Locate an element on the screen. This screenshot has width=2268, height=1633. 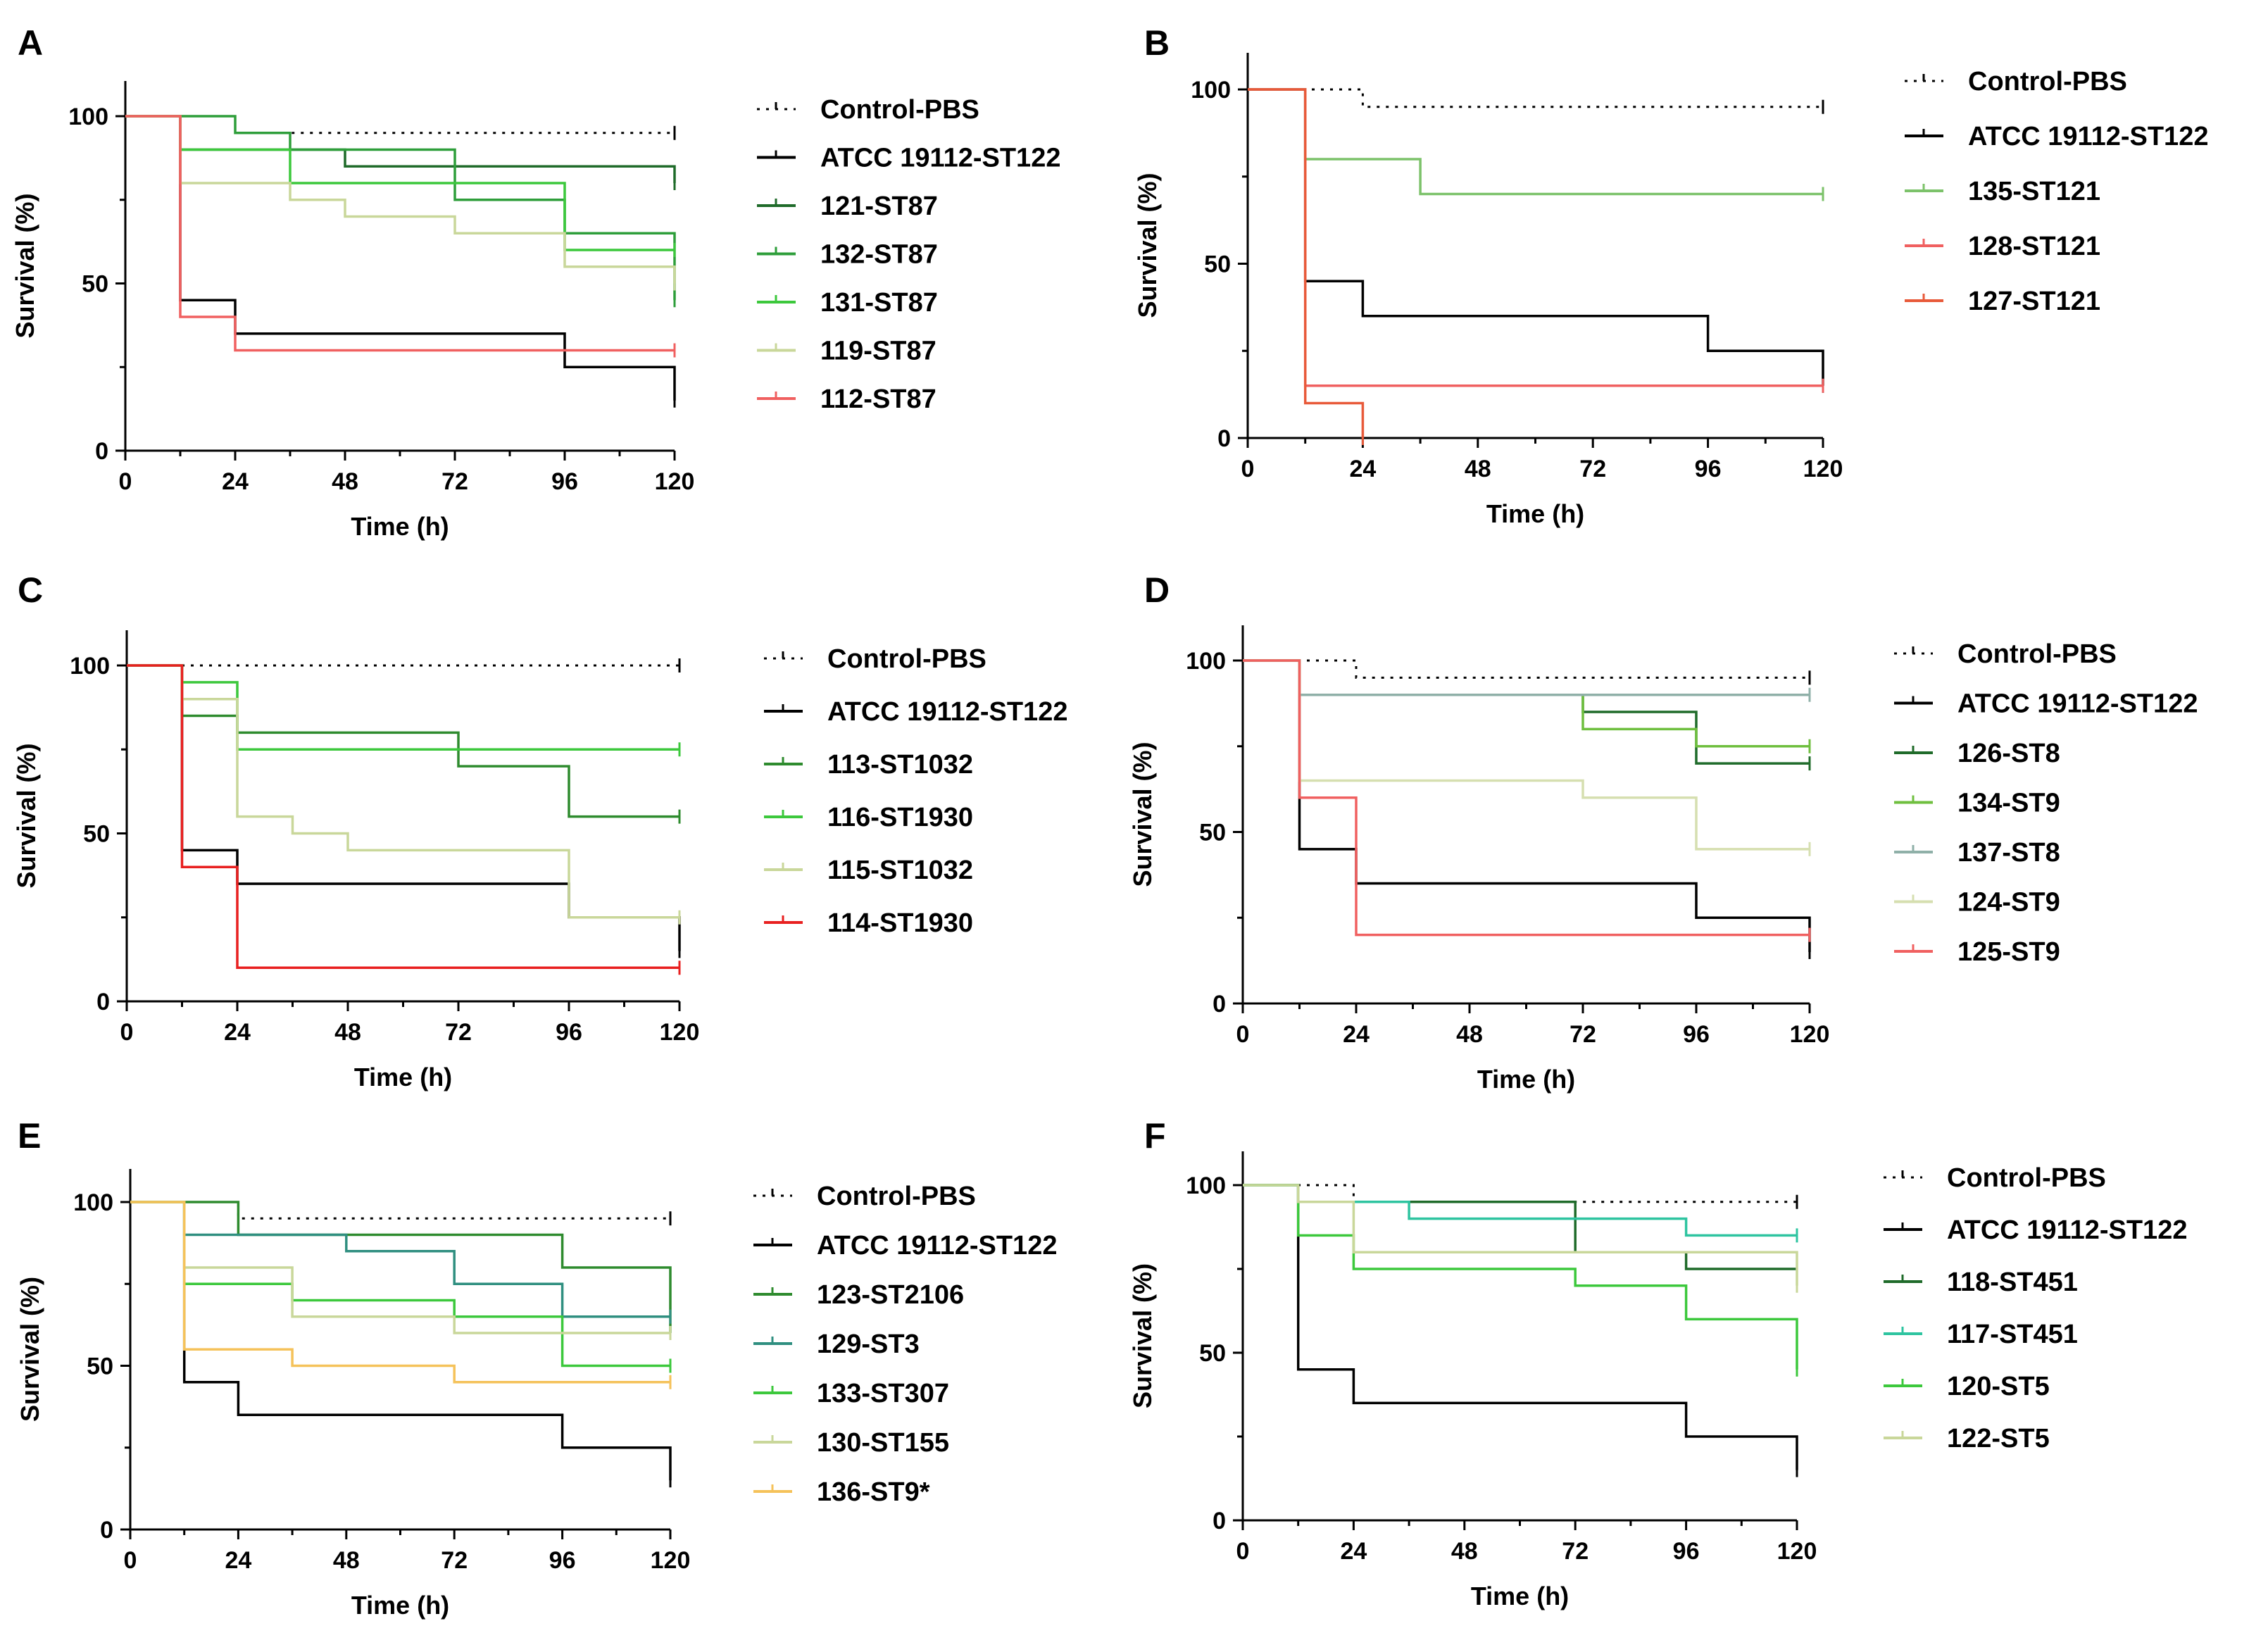
series-line-133-st307 is located at coordinates (400, 1284).